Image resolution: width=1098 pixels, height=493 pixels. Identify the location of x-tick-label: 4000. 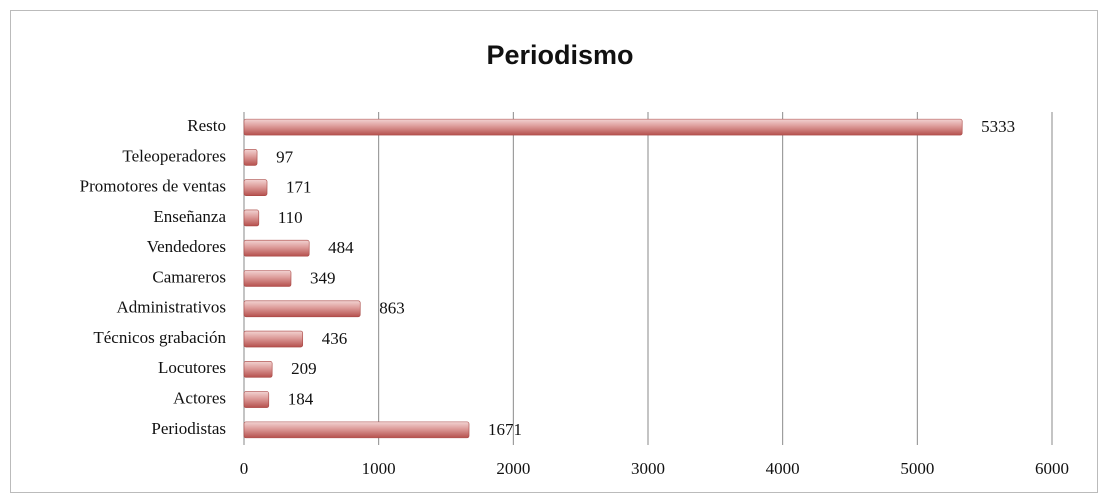
(783, 468).